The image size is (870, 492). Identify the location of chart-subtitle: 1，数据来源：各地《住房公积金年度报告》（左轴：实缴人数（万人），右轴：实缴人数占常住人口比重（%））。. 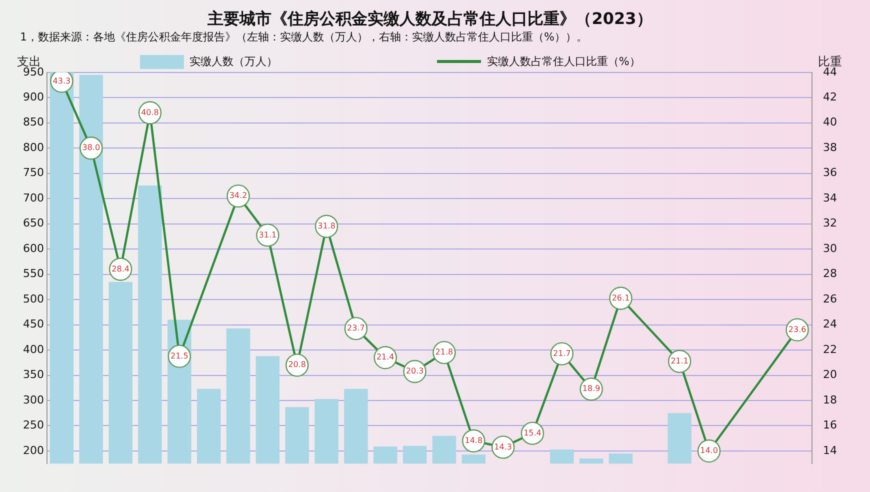
(304, 37).